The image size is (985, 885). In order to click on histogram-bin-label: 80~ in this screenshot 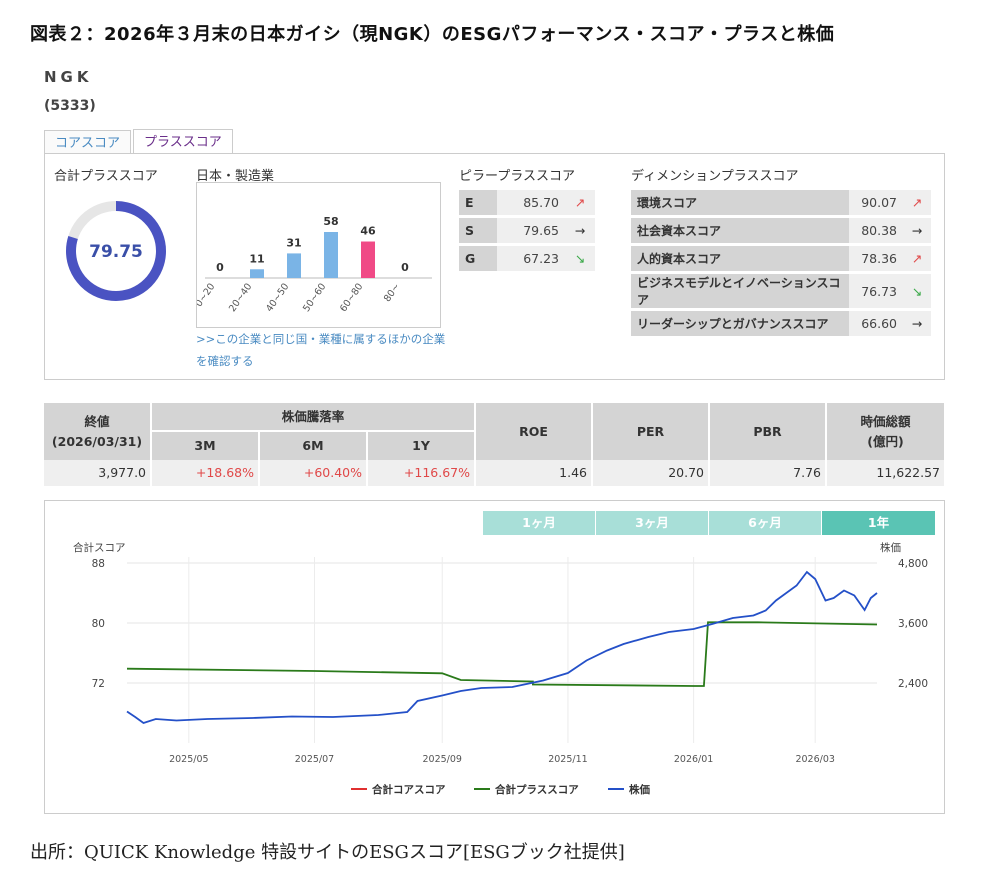, I will do `click(392, 292)`.